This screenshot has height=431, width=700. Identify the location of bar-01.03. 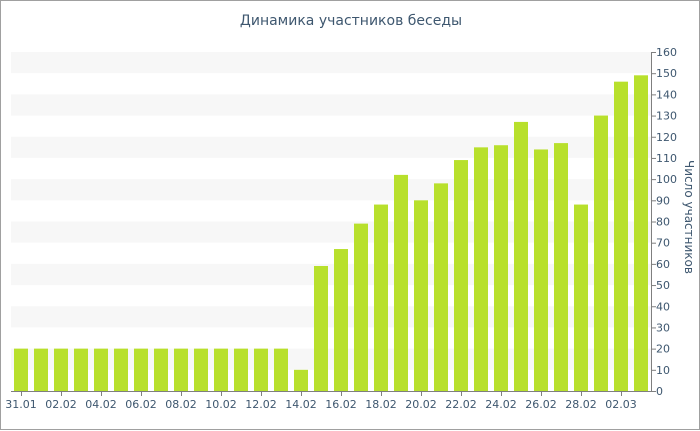
(601, 253).